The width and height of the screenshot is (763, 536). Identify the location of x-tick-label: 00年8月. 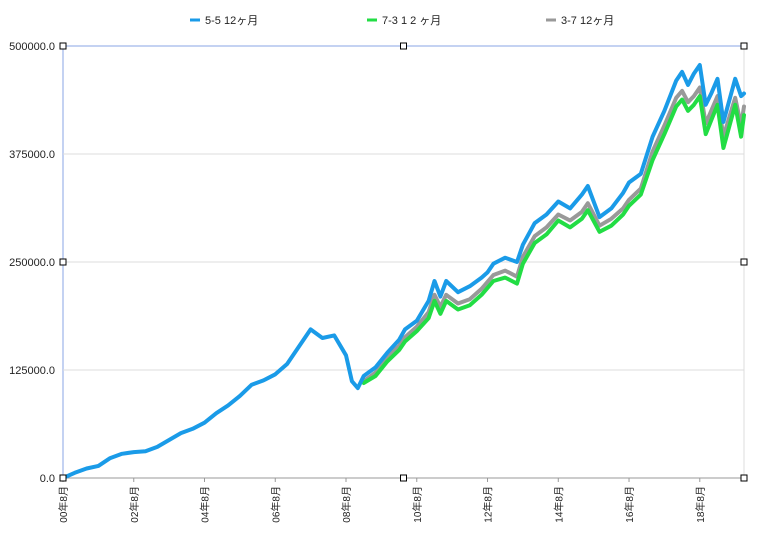
(63, 504).